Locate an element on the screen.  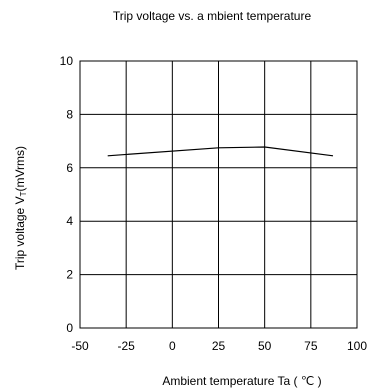
x-tick-label-0: -50 is located at coordinates (80, 346).